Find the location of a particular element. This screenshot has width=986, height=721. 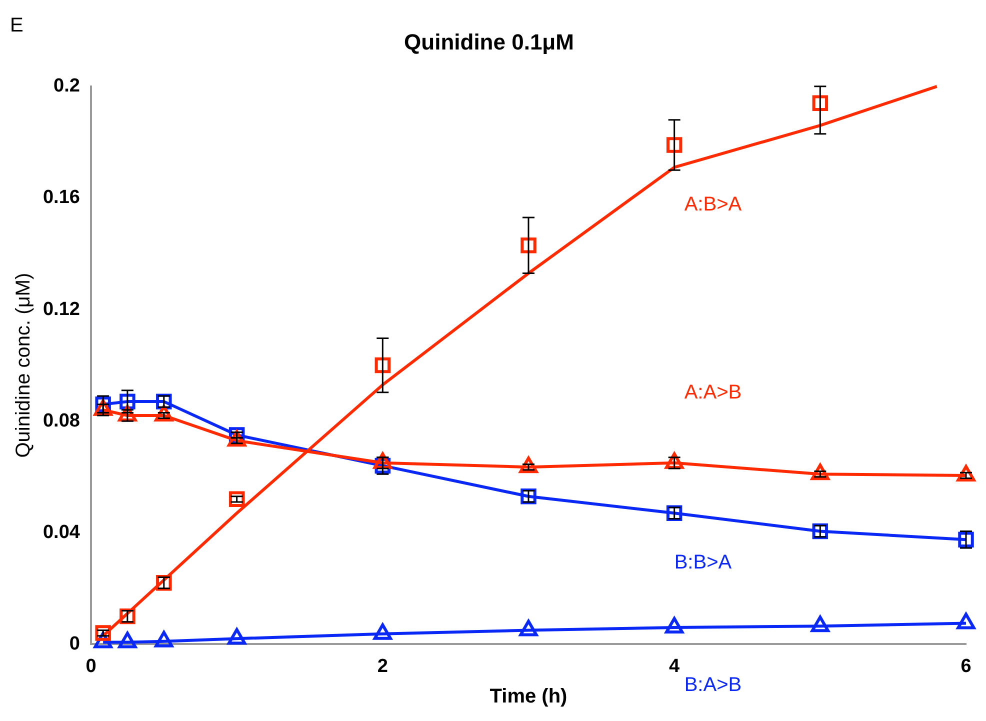

y-tick-label: 0.04 is located at coordinates (61, 532).